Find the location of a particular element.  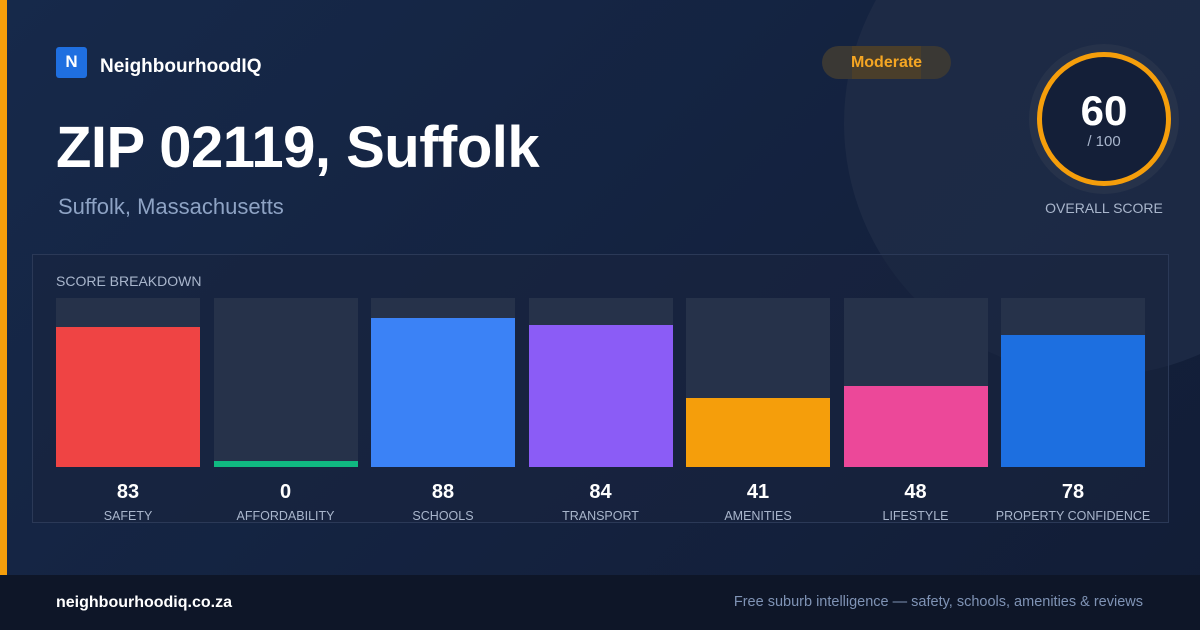

bar-label: PROPERTY CONFIDENCE is located at coordinates (1073, 516).